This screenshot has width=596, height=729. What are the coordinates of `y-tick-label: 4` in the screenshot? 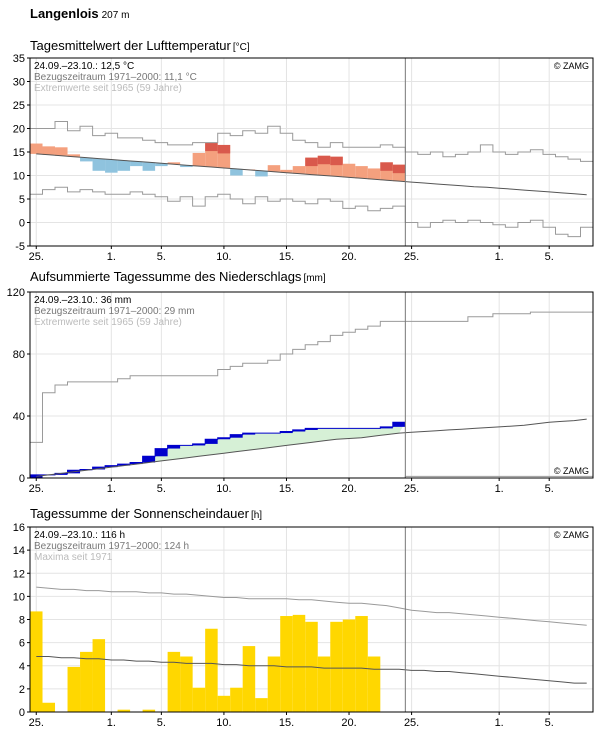 It's located at (22, 667).